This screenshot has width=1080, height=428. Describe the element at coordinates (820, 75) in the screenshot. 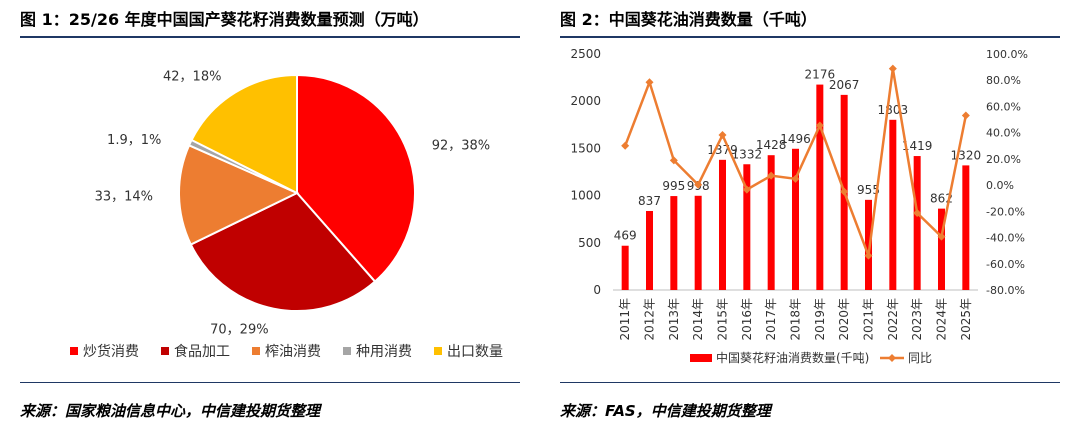

I see `bar-data-label: 2176` at that location.